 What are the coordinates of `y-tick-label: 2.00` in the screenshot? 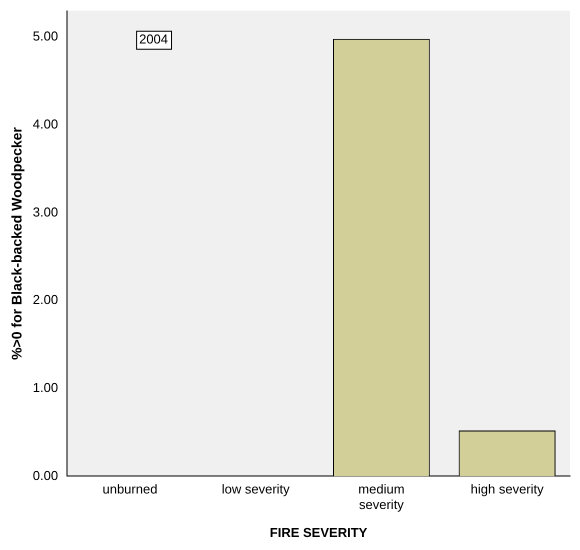 It's located at (45, 300).